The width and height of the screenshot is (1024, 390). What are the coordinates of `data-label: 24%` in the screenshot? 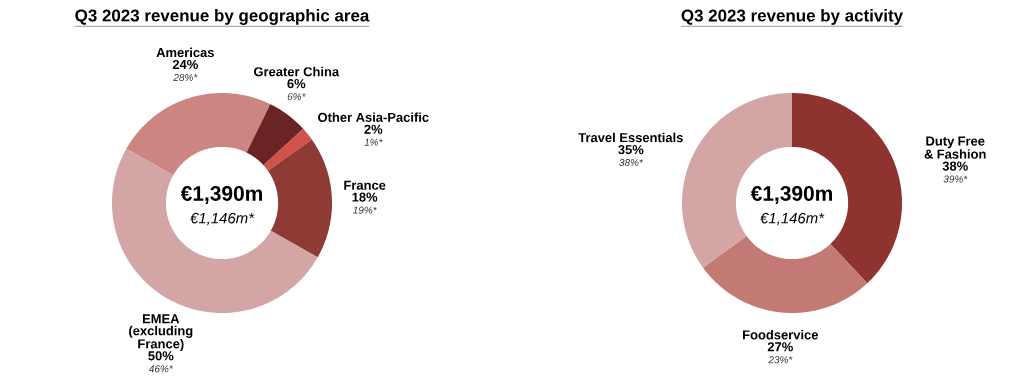 It's located at (185, 64).